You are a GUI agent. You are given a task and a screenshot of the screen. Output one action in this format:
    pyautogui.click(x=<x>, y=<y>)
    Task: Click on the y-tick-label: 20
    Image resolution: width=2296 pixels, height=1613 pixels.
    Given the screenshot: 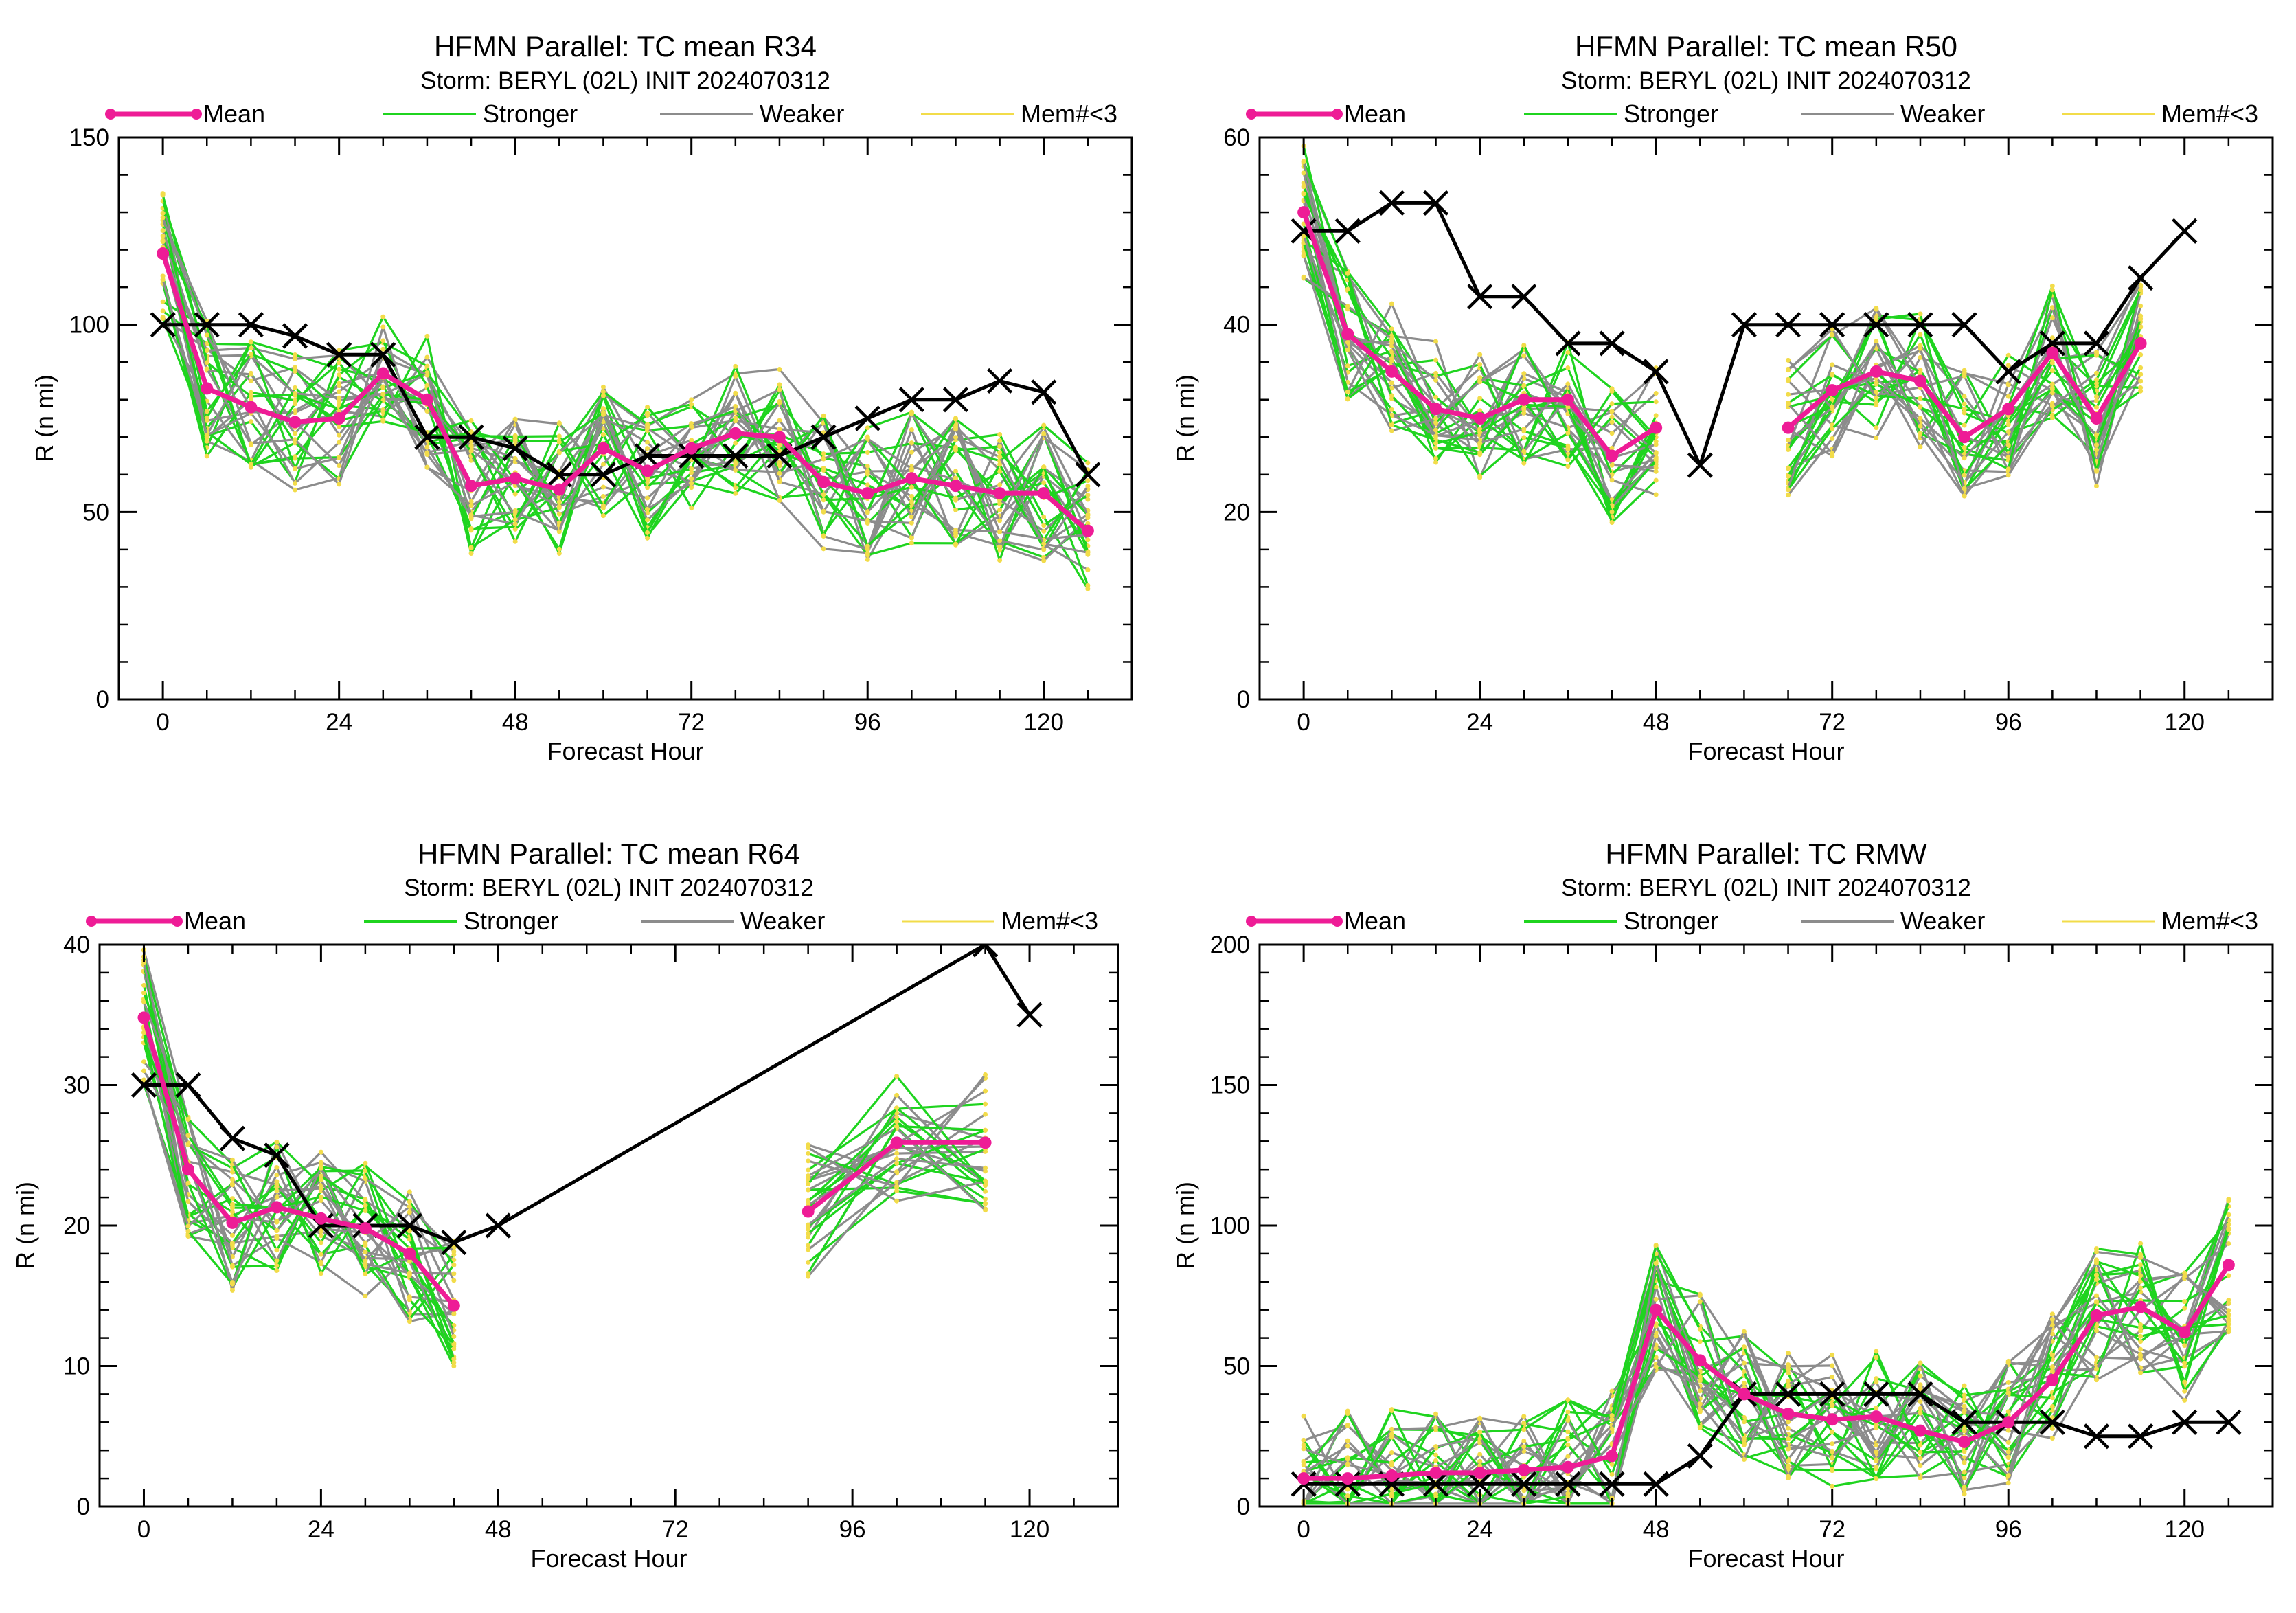 What is the action you would take?
    pyautogui.click(x=1236, y=512)
    